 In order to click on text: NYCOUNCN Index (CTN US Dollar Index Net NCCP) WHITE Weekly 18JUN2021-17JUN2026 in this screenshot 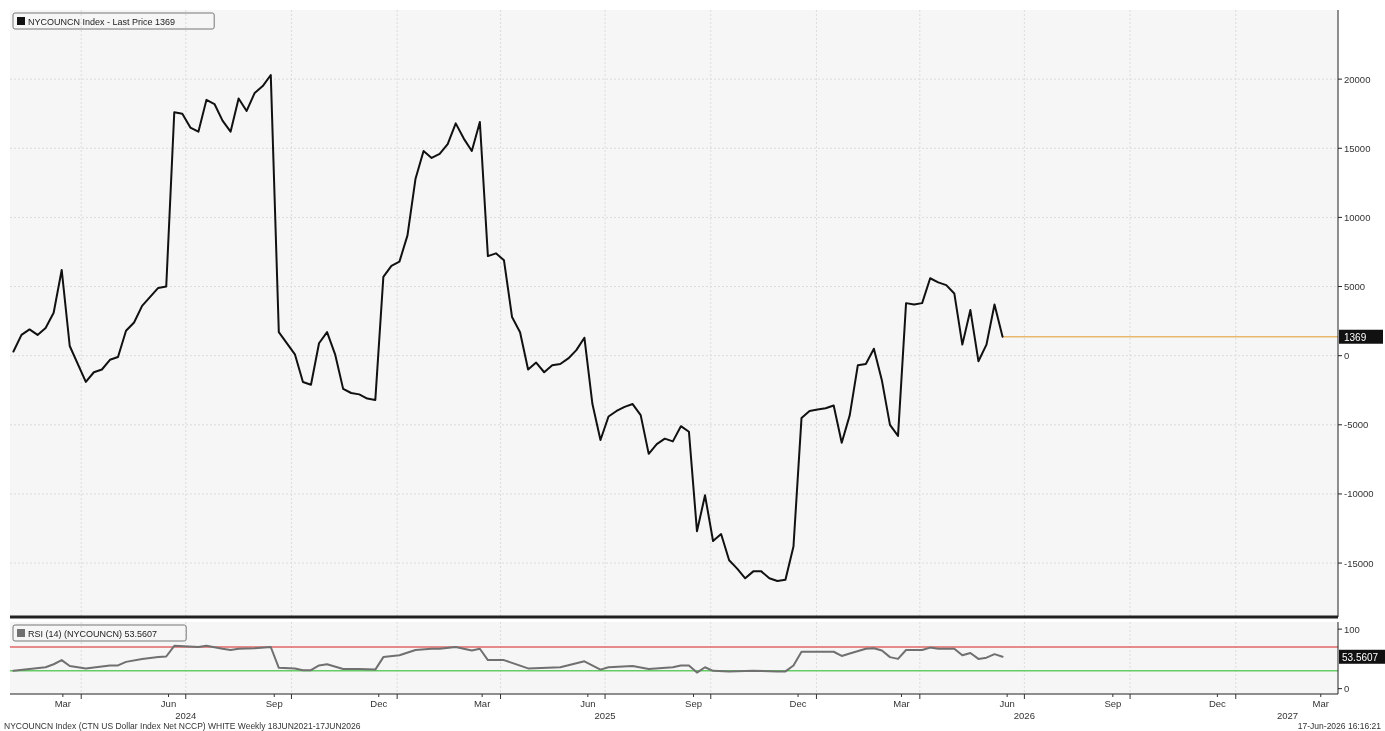, I will do `click(182, 726)`.